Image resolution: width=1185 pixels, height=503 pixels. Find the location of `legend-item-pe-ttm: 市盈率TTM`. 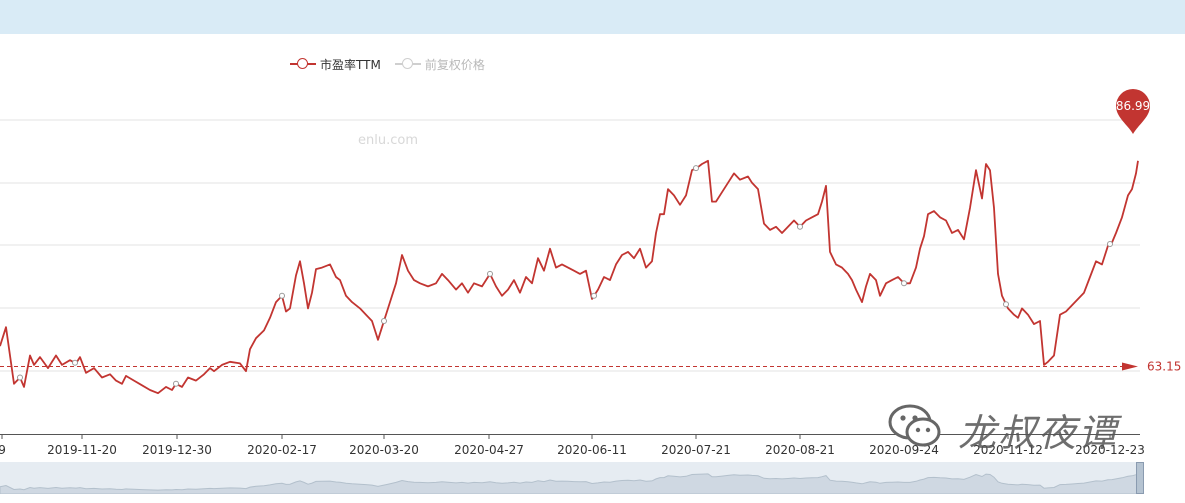

legend-item-pe-ttm: 市盈率TTM is located at coordinates (335, 64).